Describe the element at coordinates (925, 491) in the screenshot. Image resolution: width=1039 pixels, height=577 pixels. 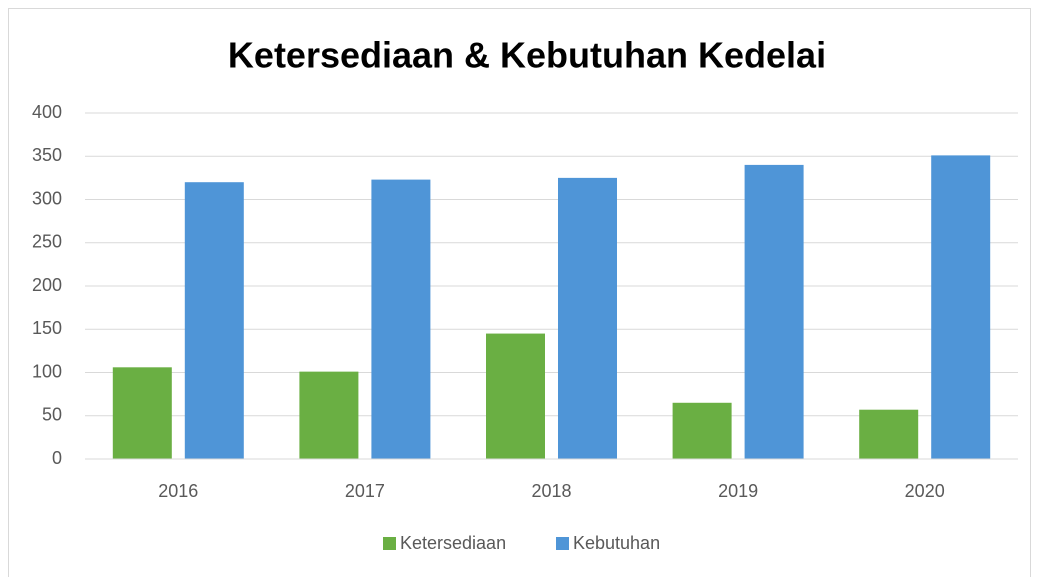
I see `x-tick-label: 2020` at that location.